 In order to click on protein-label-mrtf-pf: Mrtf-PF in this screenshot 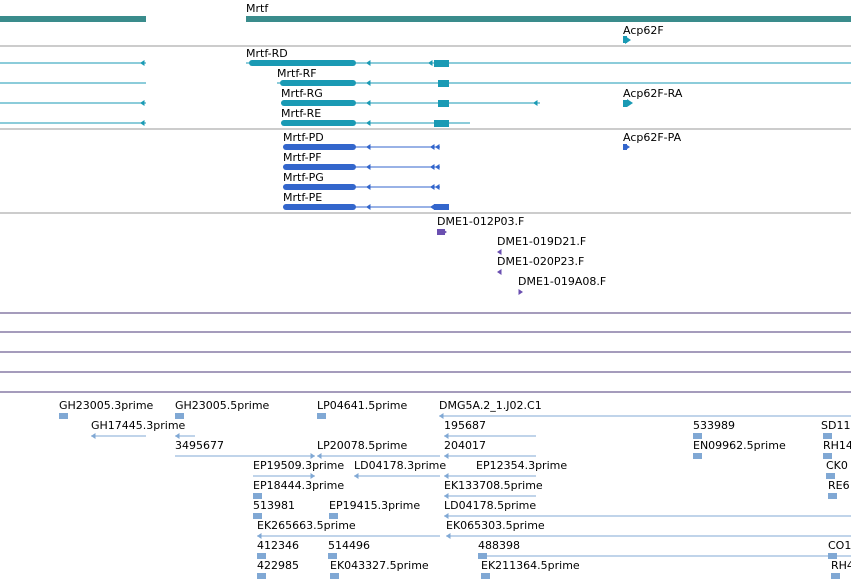, I will do `click(302, 157)`.